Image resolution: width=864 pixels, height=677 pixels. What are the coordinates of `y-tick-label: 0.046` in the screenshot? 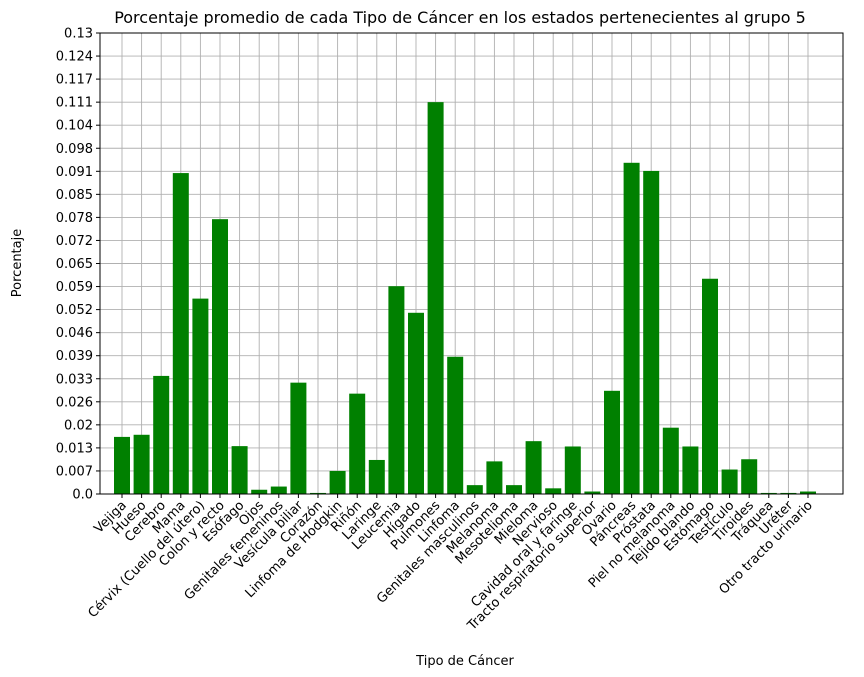 It's located at (74, 333).